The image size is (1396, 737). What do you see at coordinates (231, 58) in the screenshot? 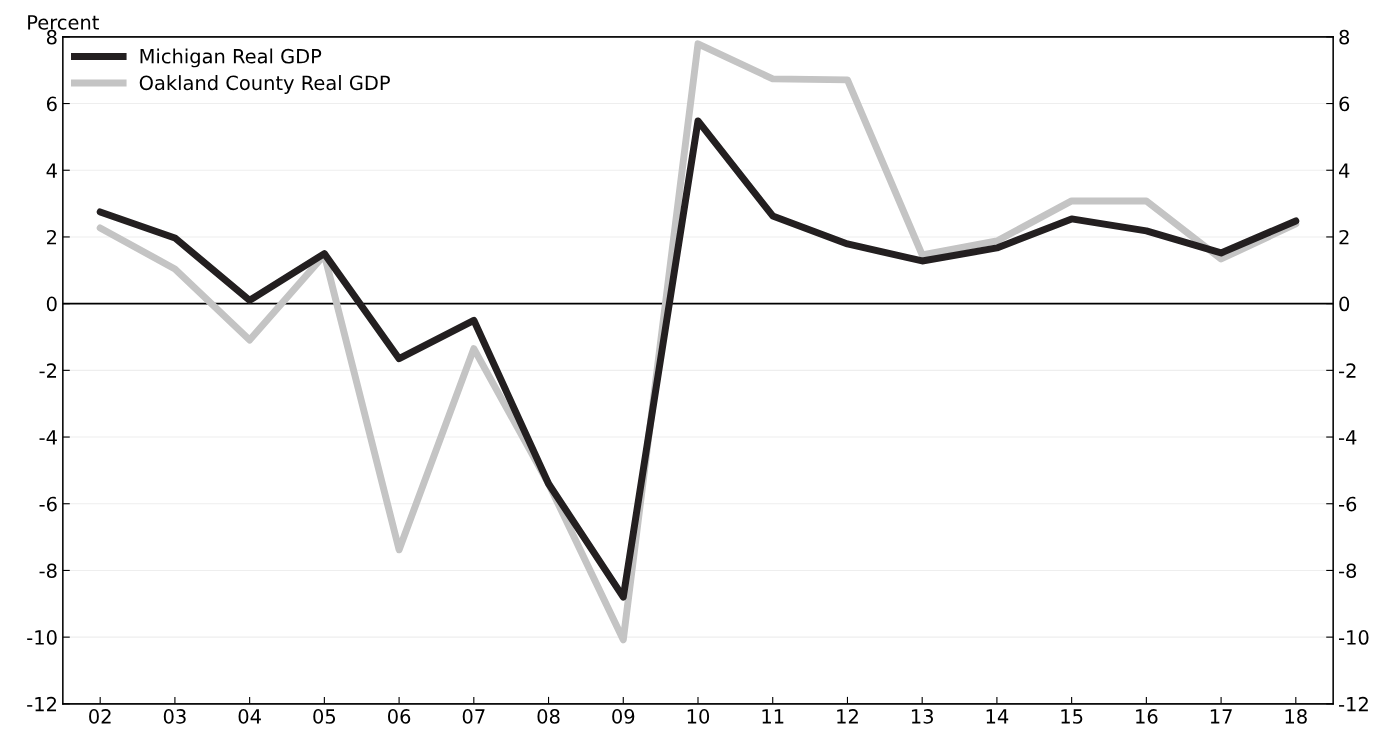
I see `legend-label: Michigan Real GDP` at bounding box center [231, 58].